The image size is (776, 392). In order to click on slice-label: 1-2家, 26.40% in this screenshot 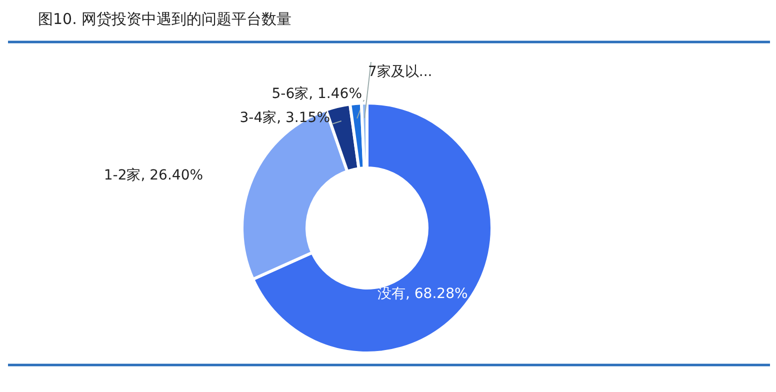, I will do `click(154, 176)`.